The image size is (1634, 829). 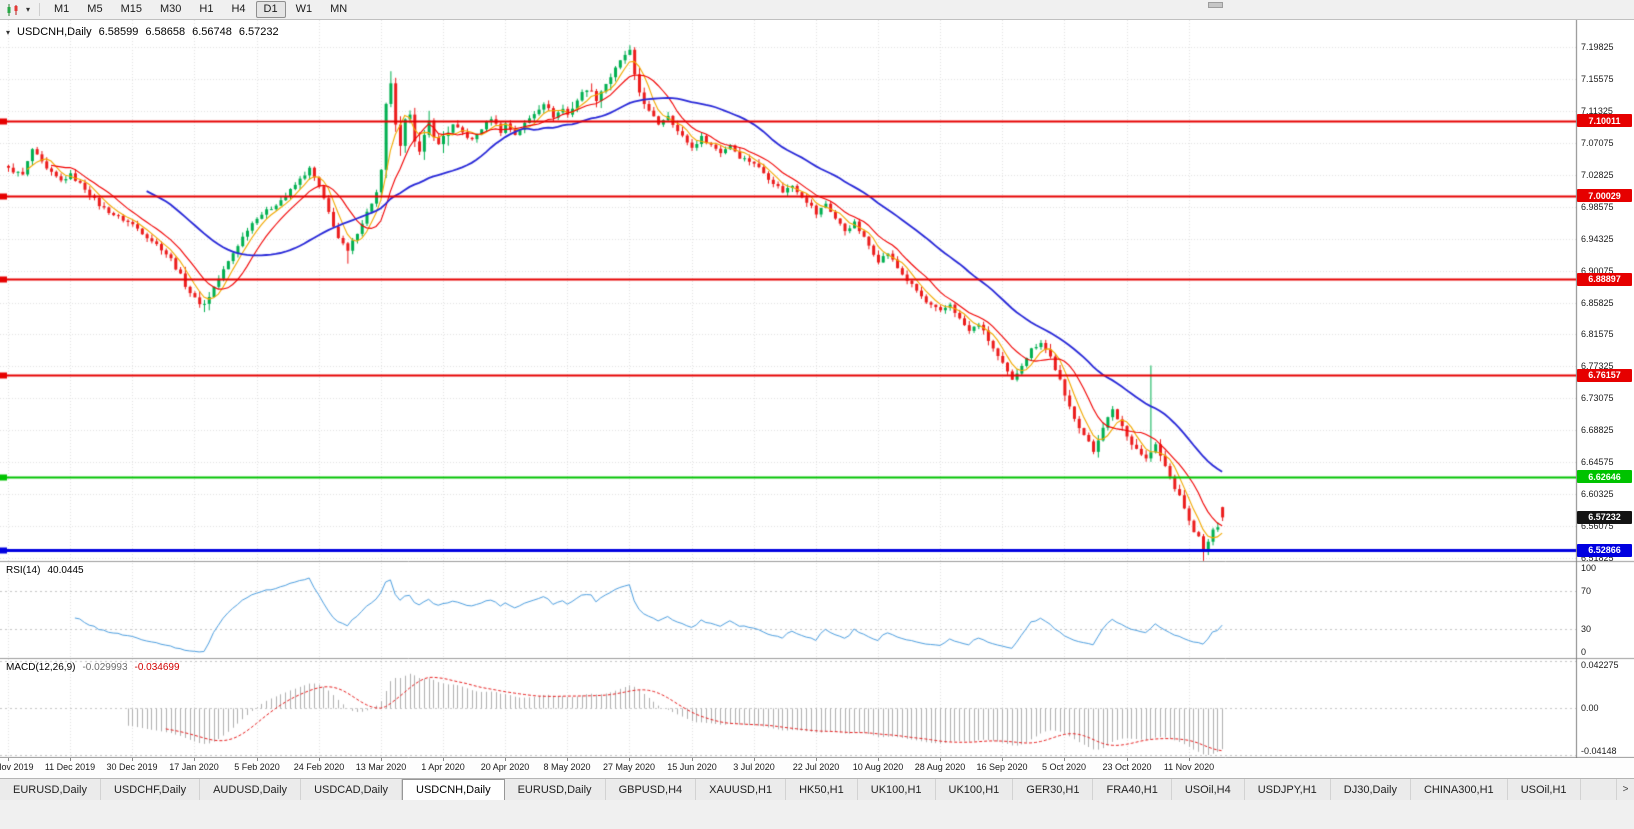 What do you see at coordinates (1597, 366) in the screenshot?
I see `price-axis-tick: 6.77325` at bounding box center [1597, 366].